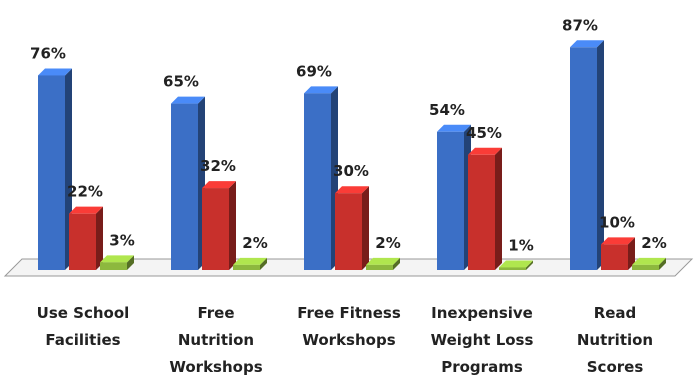  I want to click on data-label: 32%, so click(218, 166).